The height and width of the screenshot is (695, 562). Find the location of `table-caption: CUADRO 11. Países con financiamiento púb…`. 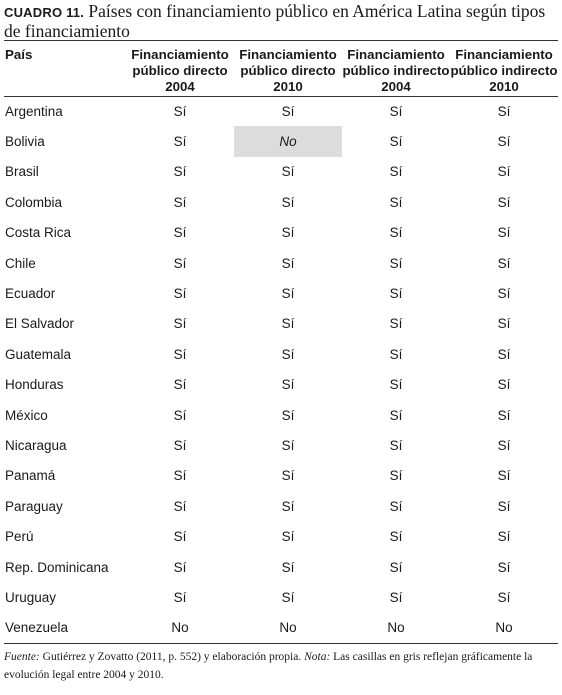

table-caption: CUADRO 11. Países con financiamiento púb… is located at coordinates (281, 21).